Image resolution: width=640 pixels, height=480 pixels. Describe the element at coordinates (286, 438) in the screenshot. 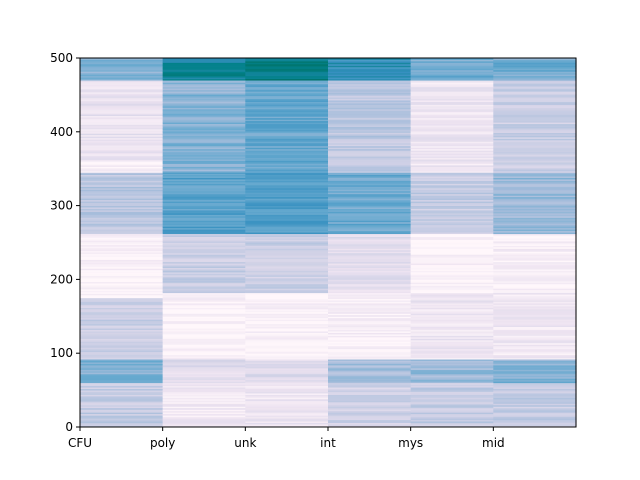

I see `x-axis: CFU poly unk int mys mid` at that location.